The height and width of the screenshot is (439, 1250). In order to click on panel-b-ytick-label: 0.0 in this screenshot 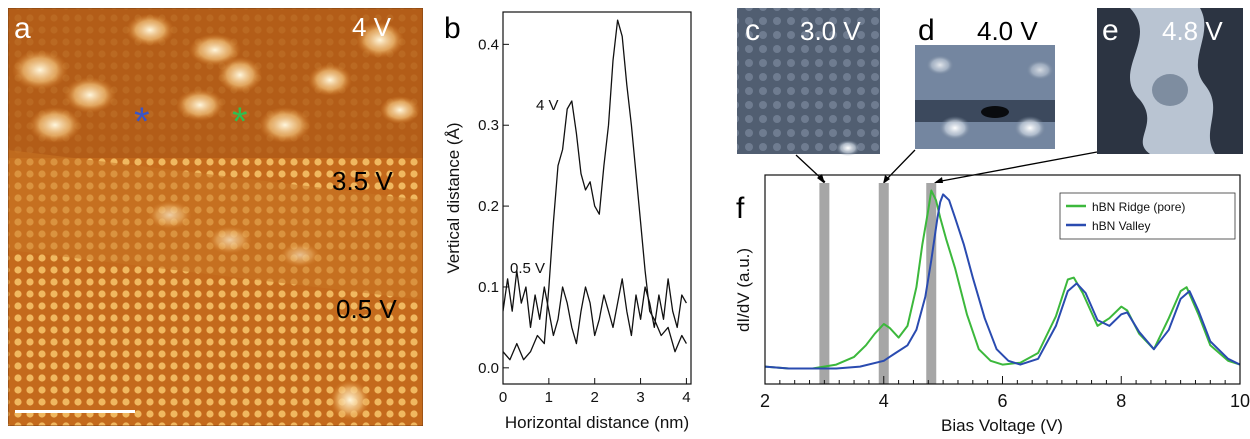, I will do `click(488, 368)`.